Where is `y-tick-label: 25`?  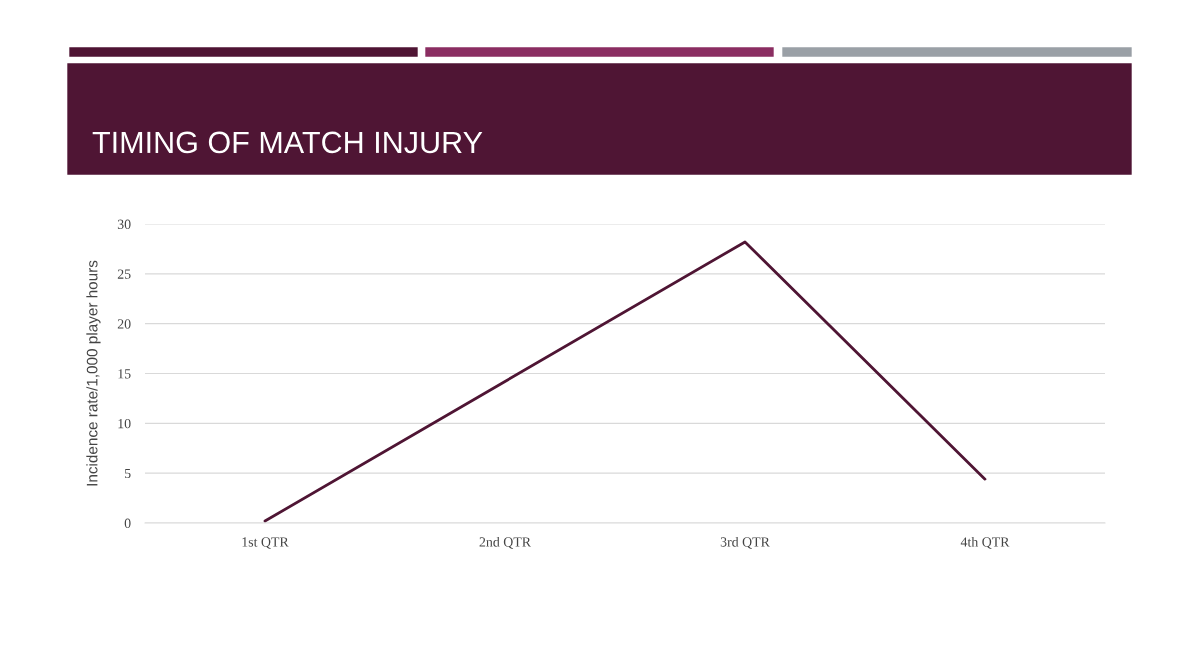 y-tick-label: 25 is located at coordinates (124, 274).